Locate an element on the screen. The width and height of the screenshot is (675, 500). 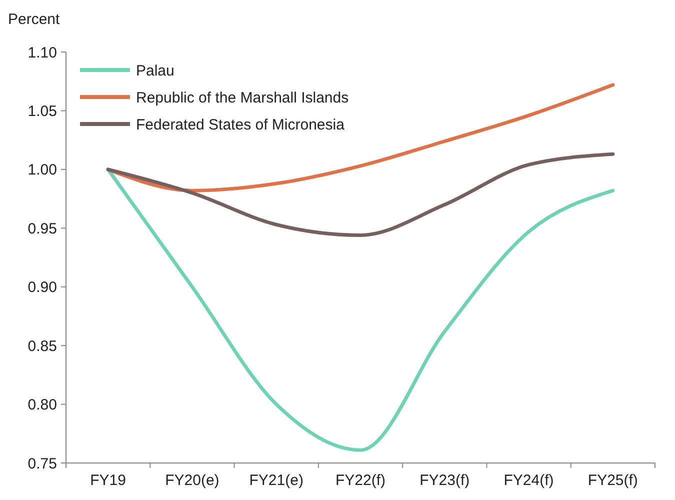
y-tick-label: 0.85 is located at coordinates (42, 346).